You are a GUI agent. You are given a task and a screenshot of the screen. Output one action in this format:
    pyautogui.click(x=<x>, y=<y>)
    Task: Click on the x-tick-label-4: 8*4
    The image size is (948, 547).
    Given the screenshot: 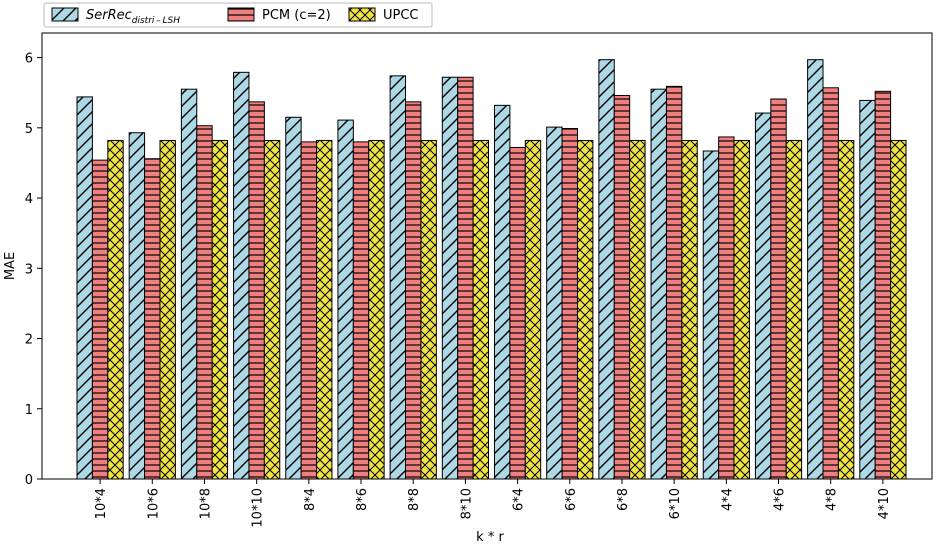 What is the action you would take?
    pyautogui.click(x=310, y=499)
    